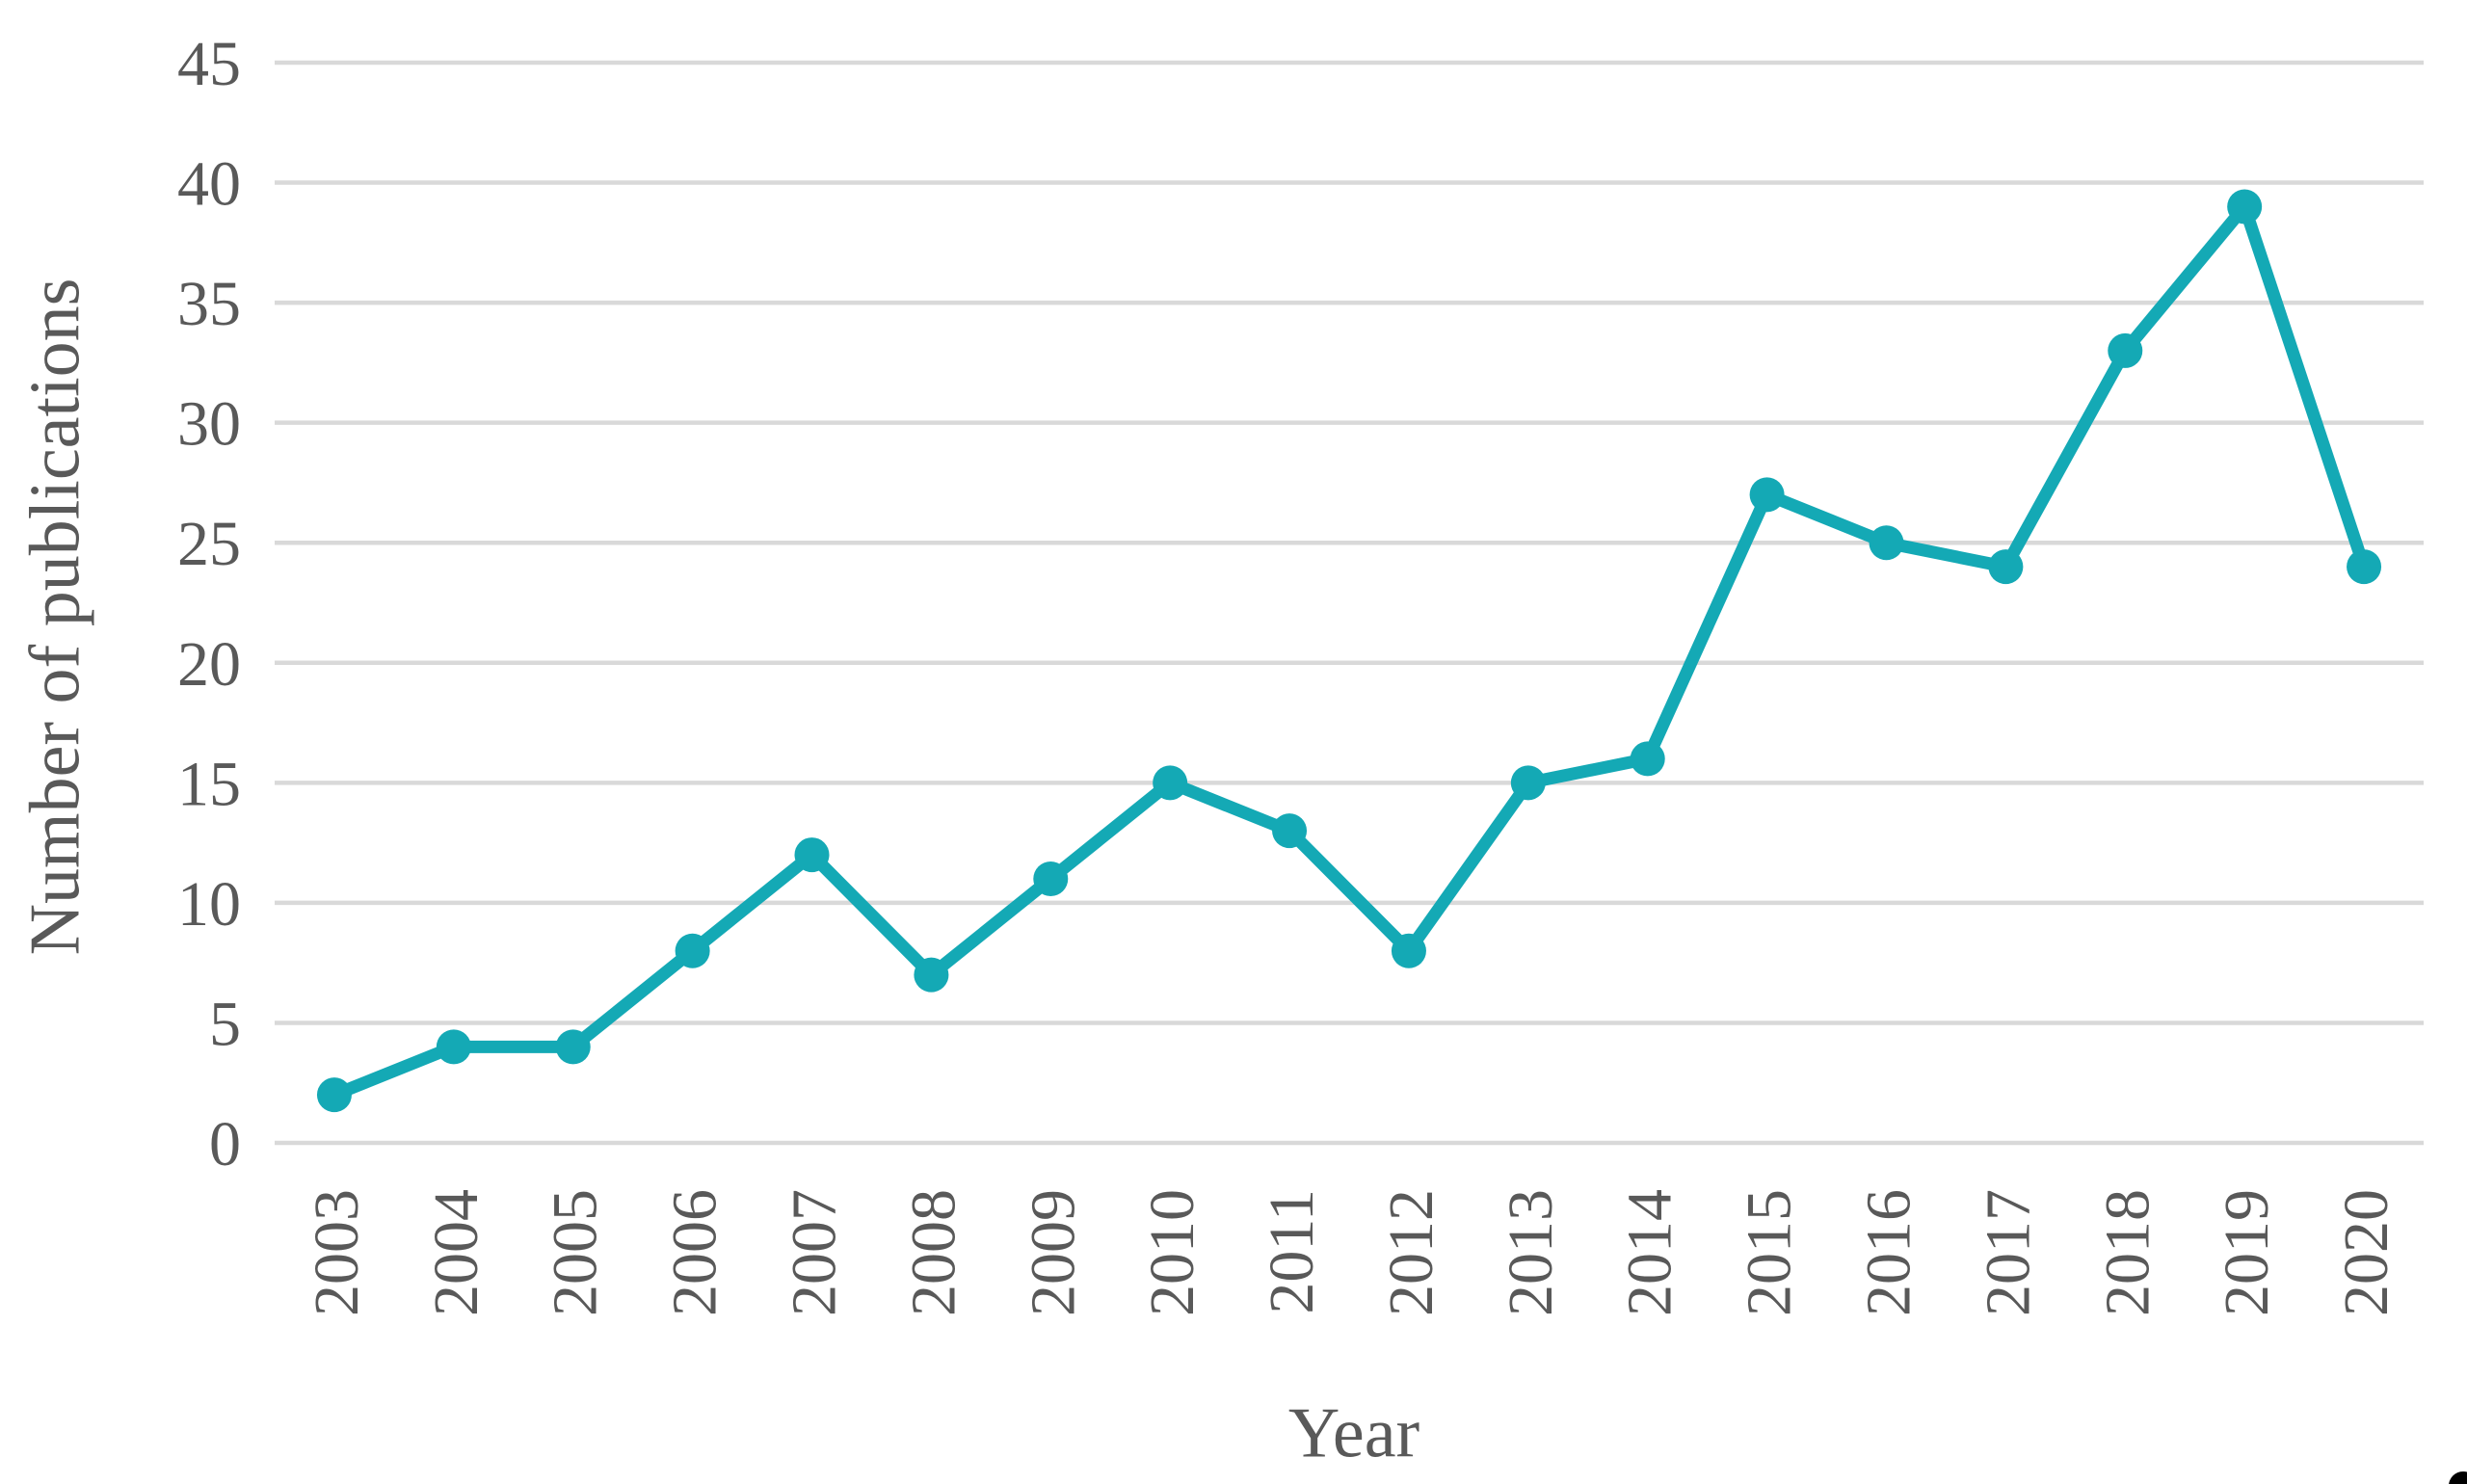 This screenshot has height=1484, width=2467. Describe the element at coordinates (209, 904) in the screenshot. I see `y-tick-label-10: 10` at that location.